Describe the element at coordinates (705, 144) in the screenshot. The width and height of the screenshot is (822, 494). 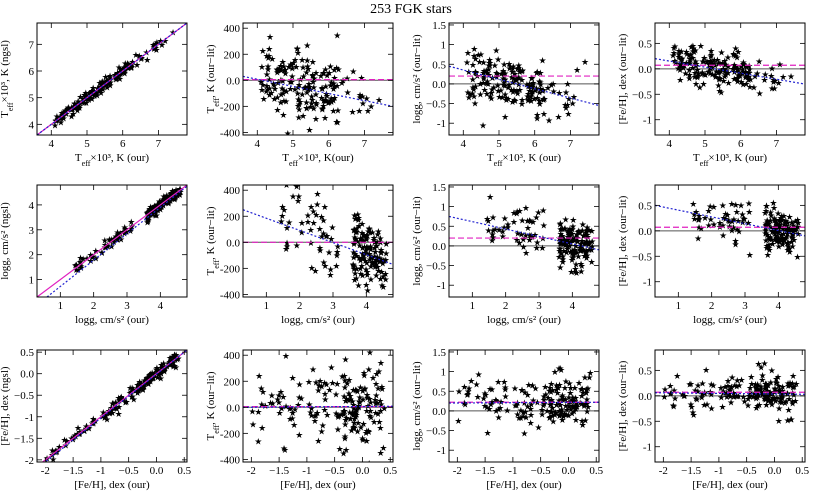
I see `x-tick-label: 5` at that location.